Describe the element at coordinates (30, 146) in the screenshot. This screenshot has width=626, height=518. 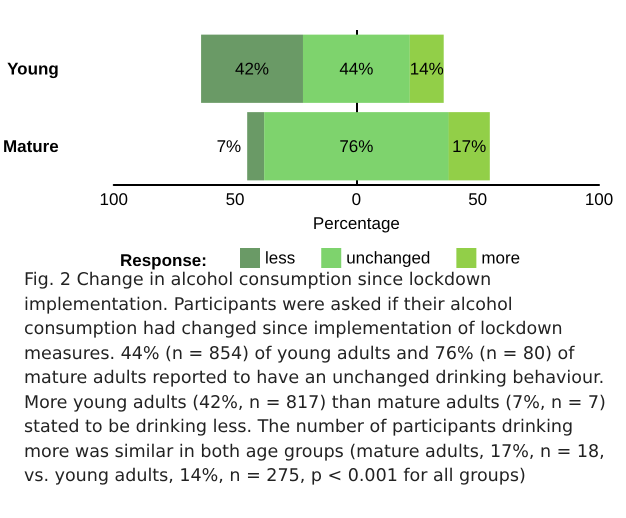
I see `y-tick-label: Mature` at that location.